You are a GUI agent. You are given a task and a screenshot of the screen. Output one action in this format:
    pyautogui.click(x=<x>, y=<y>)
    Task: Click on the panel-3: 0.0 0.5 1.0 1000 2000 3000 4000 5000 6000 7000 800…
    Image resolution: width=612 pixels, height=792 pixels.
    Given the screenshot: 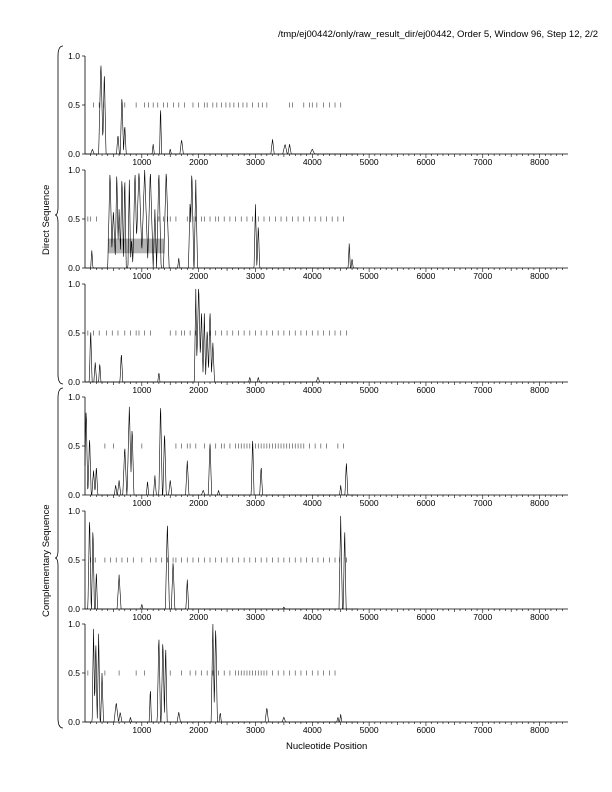 What is the action you would take?
    pyautogui.click(x=318, y=337)
    